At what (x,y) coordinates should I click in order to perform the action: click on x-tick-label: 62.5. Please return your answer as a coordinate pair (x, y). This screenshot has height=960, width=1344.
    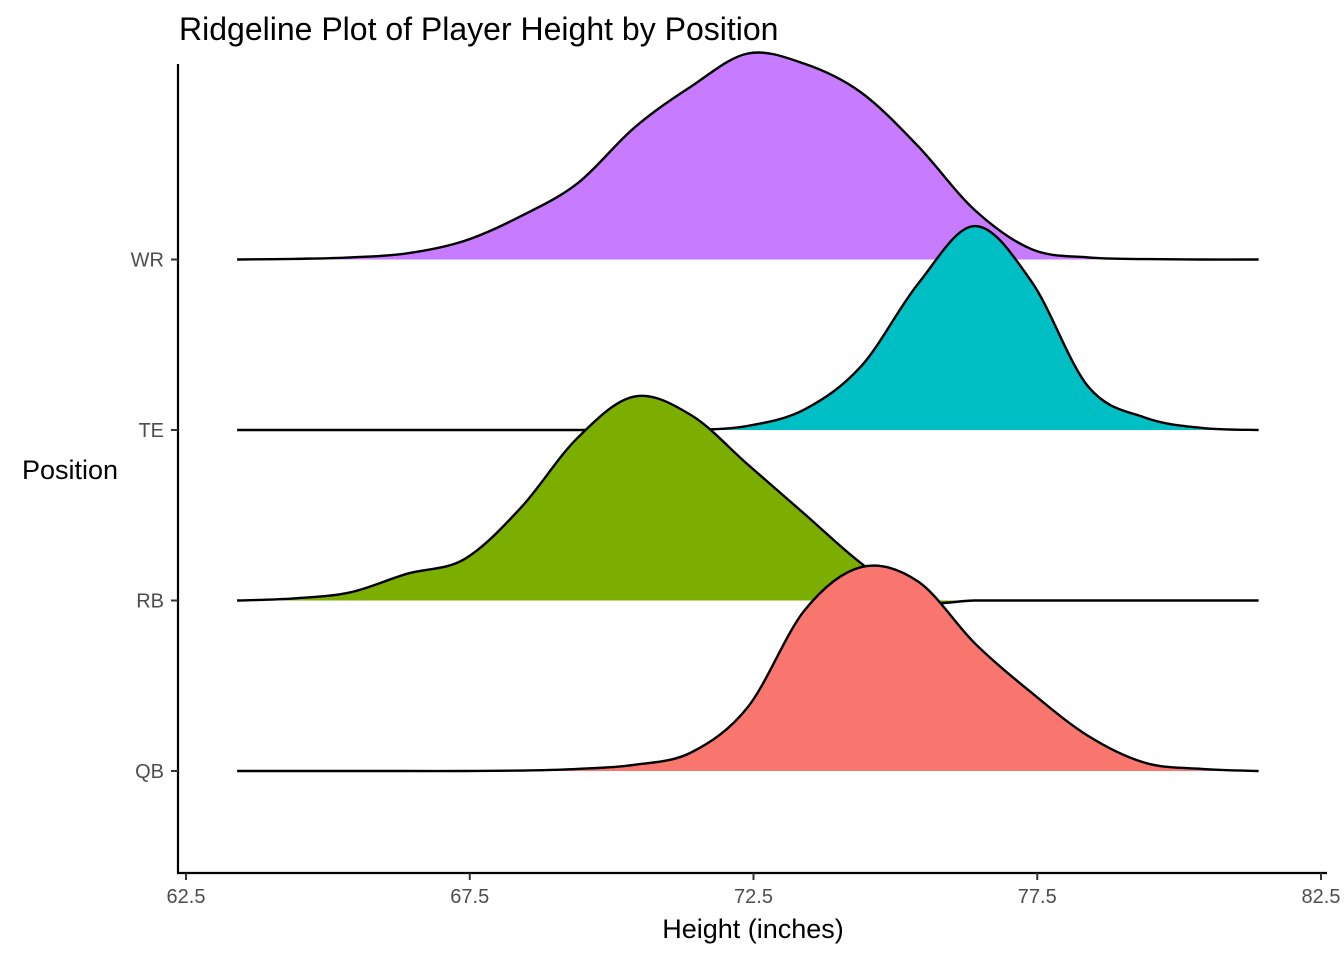
    Looking at the image, I should click on (186, 897).